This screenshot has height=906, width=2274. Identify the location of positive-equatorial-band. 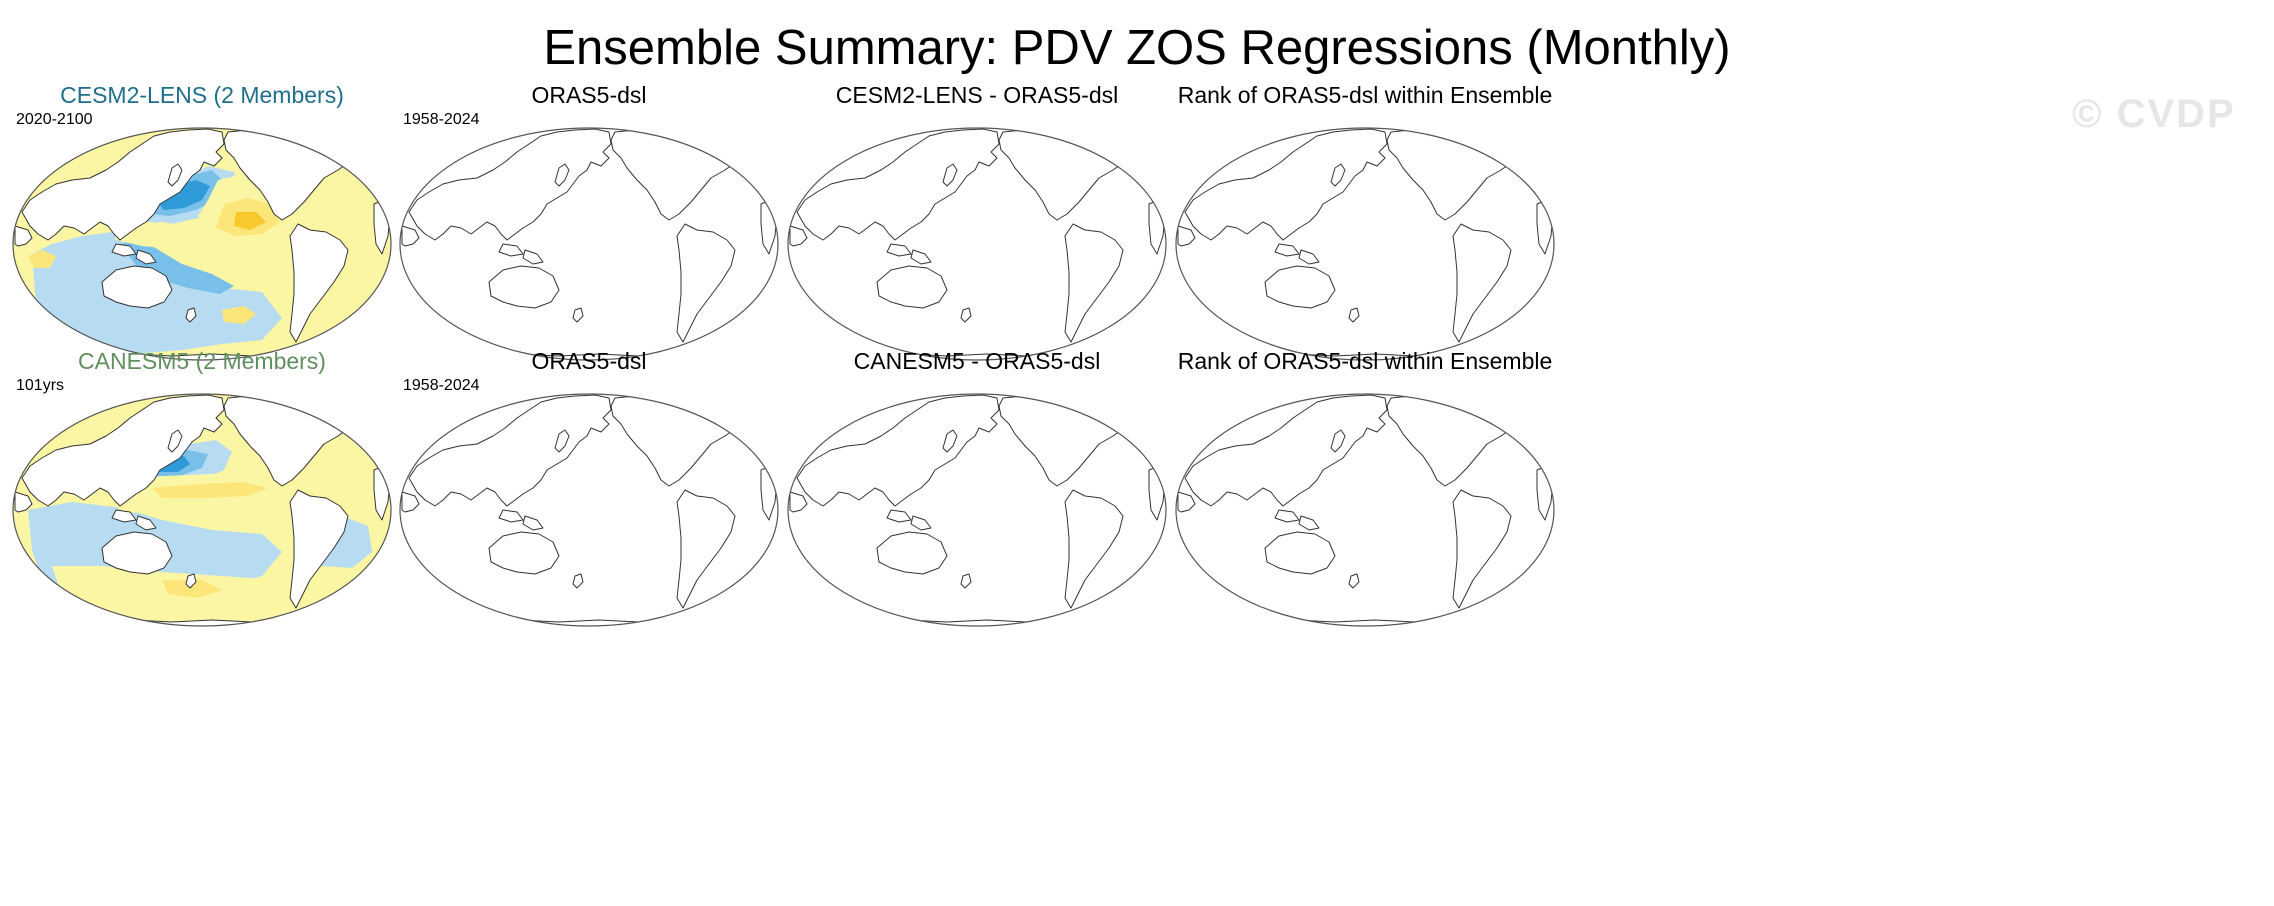
(175, 236).